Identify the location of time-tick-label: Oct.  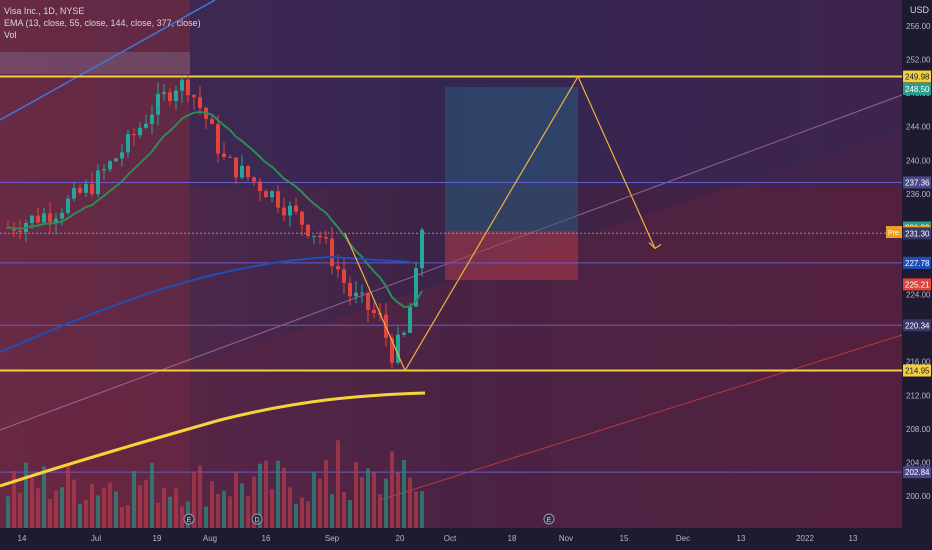
(450, 538).